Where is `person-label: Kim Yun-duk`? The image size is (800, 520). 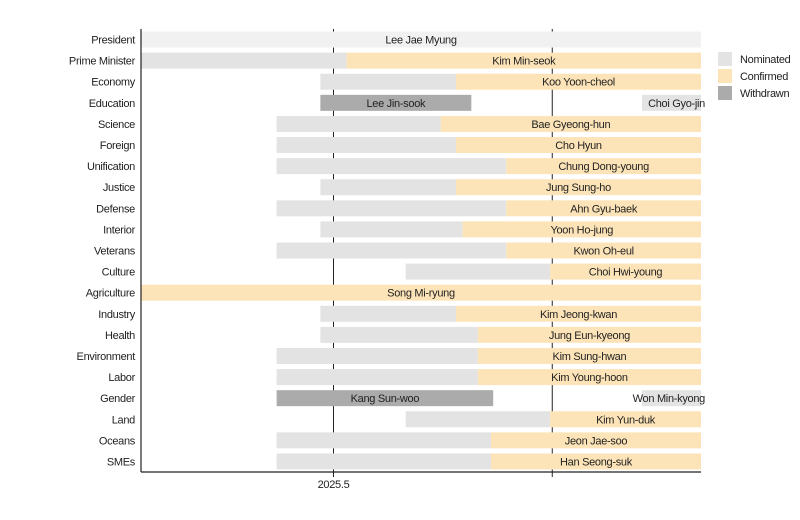 person-label: Kim Yun-duk is located at coordinates (626, 420).